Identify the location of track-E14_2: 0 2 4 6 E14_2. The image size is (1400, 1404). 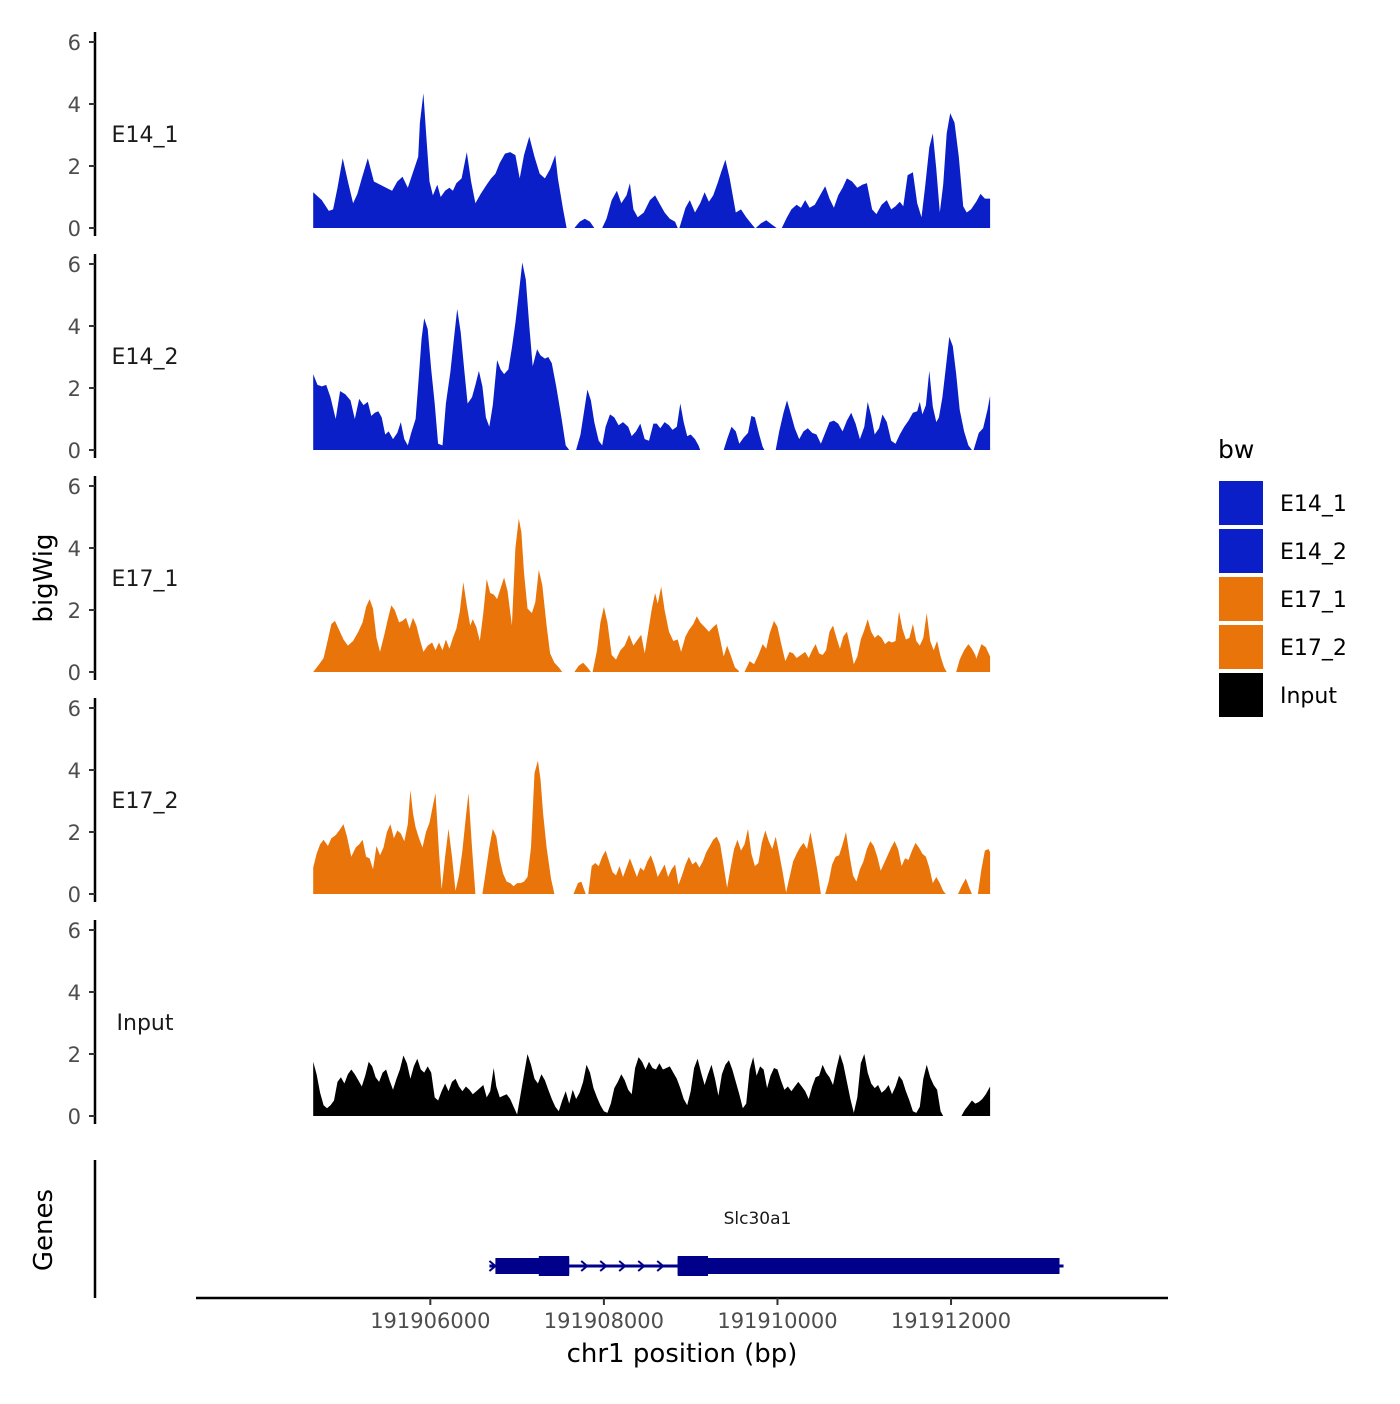
(529, 358).